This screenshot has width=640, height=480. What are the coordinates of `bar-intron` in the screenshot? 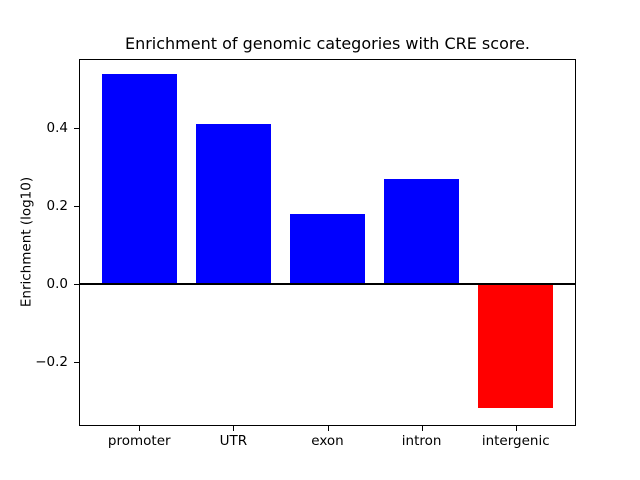 It's located at (421, 231).